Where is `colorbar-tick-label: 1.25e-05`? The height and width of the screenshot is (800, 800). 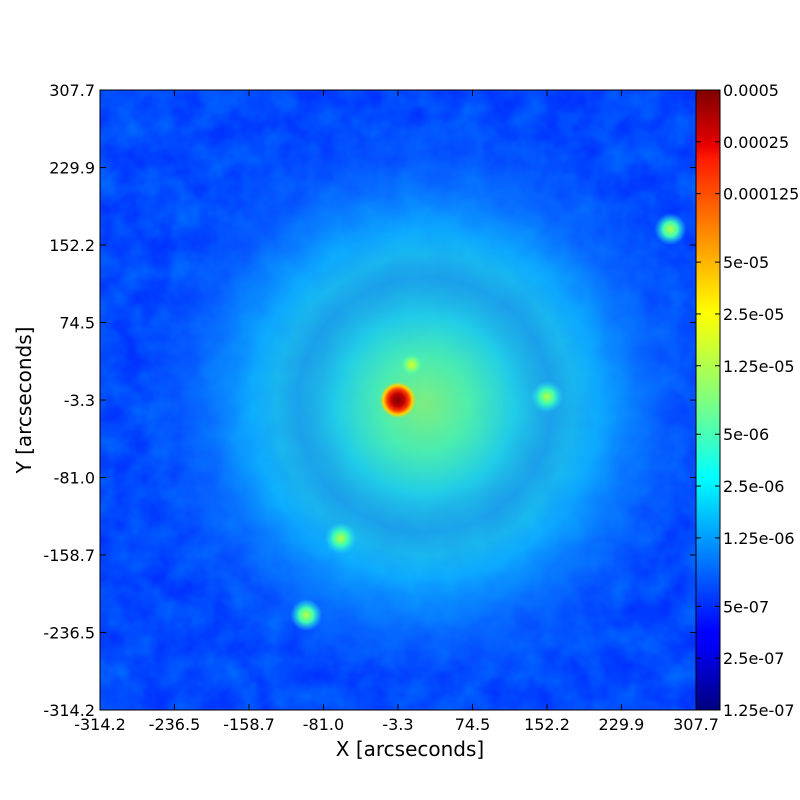 colorbar-tick-label: 1.25e-05 is located at coordinates (759, 366).